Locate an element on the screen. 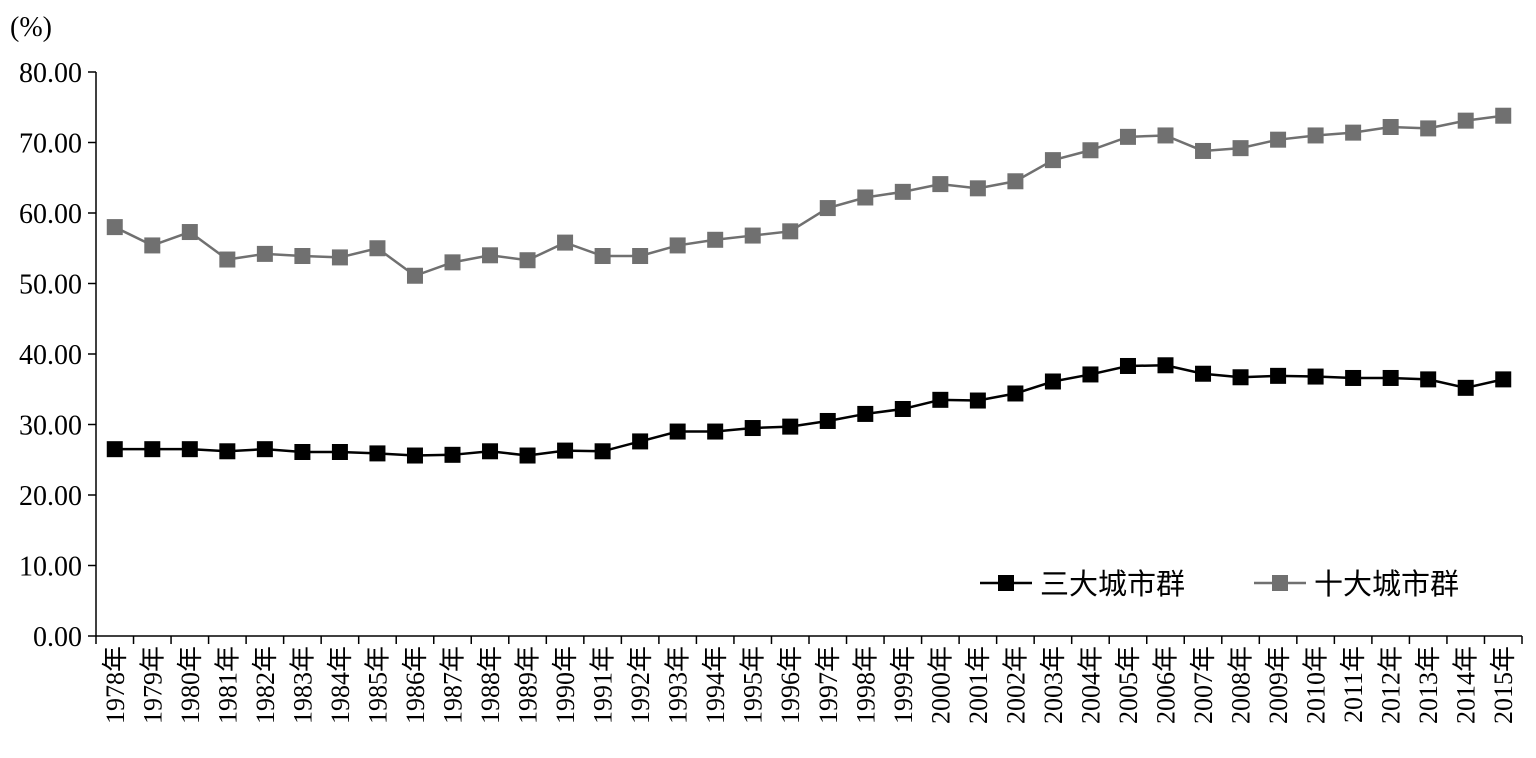 The width and height of the screenshot is (1536, 758). x-tick-label: 1989年 is located at coordinates (528, 685).